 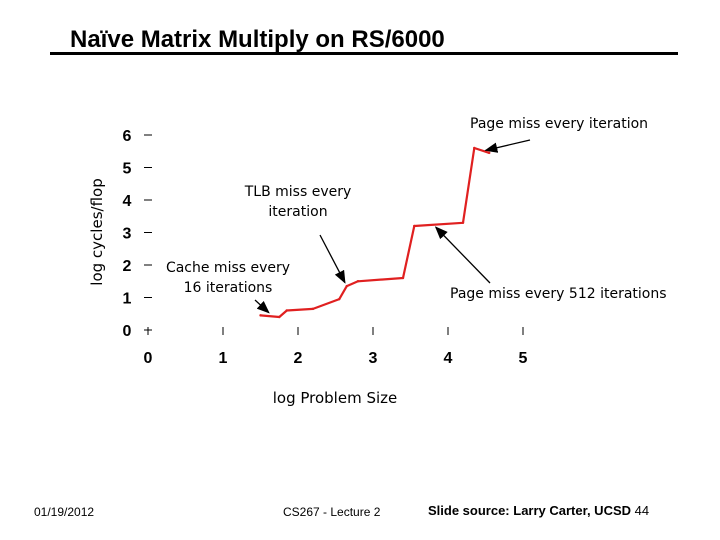 I want to click on footer-course: CS267 - Lecture 2, so click(x=332, y=512).